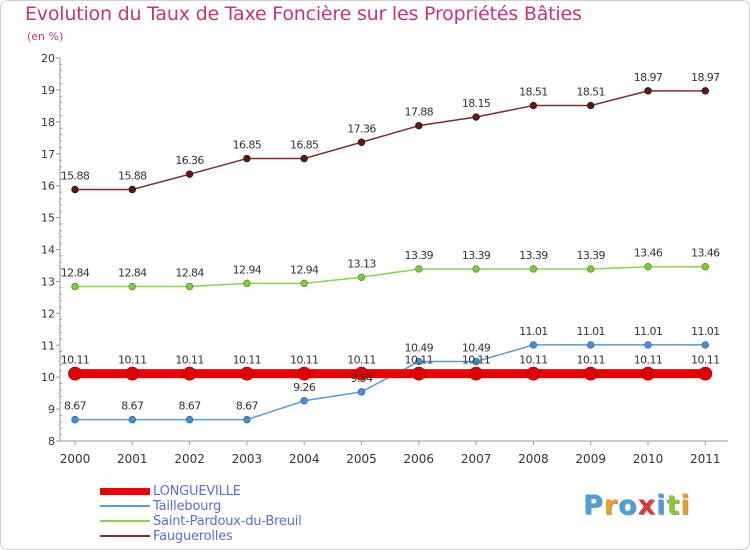  I want to click on x-tick-label: 2006, so click(419, 459).